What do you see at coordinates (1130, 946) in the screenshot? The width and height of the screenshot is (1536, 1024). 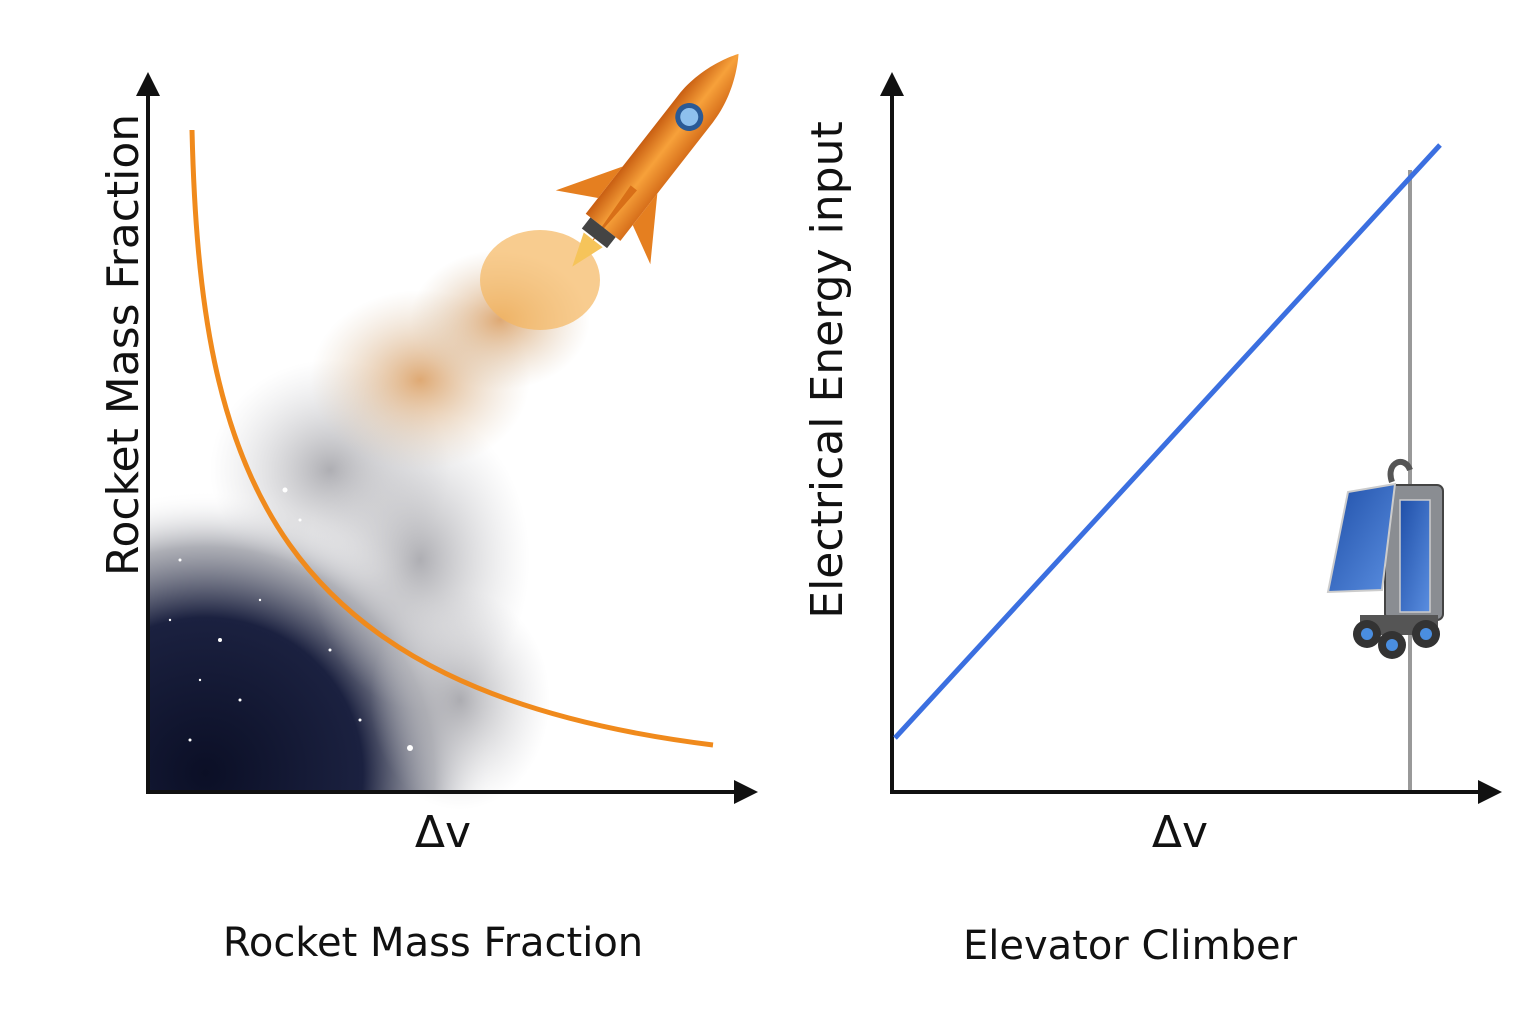 I see `caption: Elevator Climber` at bounding box center [1130, 946].